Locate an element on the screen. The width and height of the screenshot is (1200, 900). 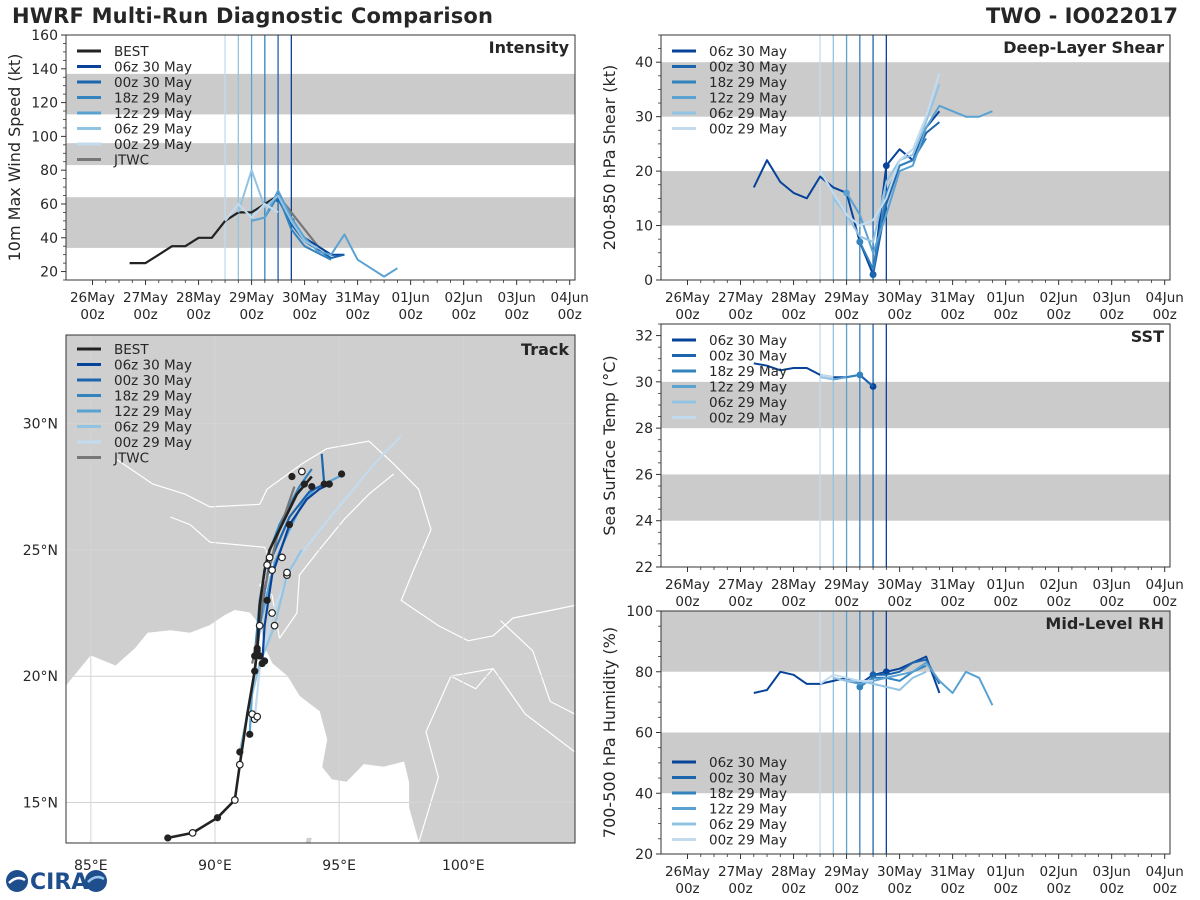
sst-ytick-label-2: 26 is located at coordinates (644, 475).